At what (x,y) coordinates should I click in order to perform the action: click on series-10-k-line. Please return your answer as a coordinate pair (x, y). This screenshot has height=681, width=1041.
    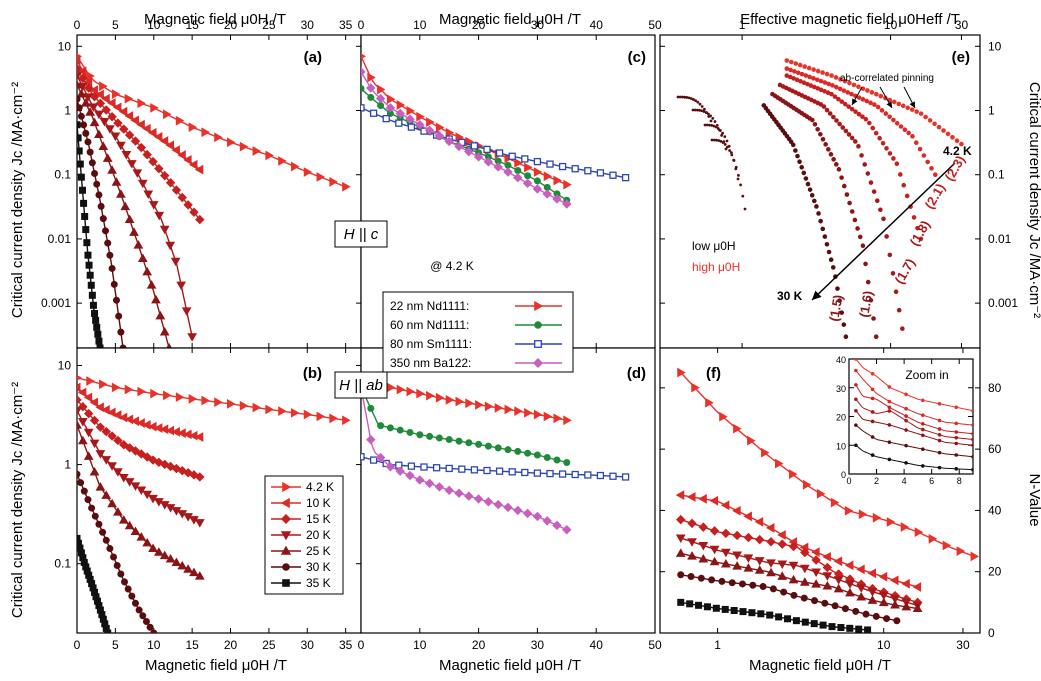
    Looking at the image, I should click on (799, 541).